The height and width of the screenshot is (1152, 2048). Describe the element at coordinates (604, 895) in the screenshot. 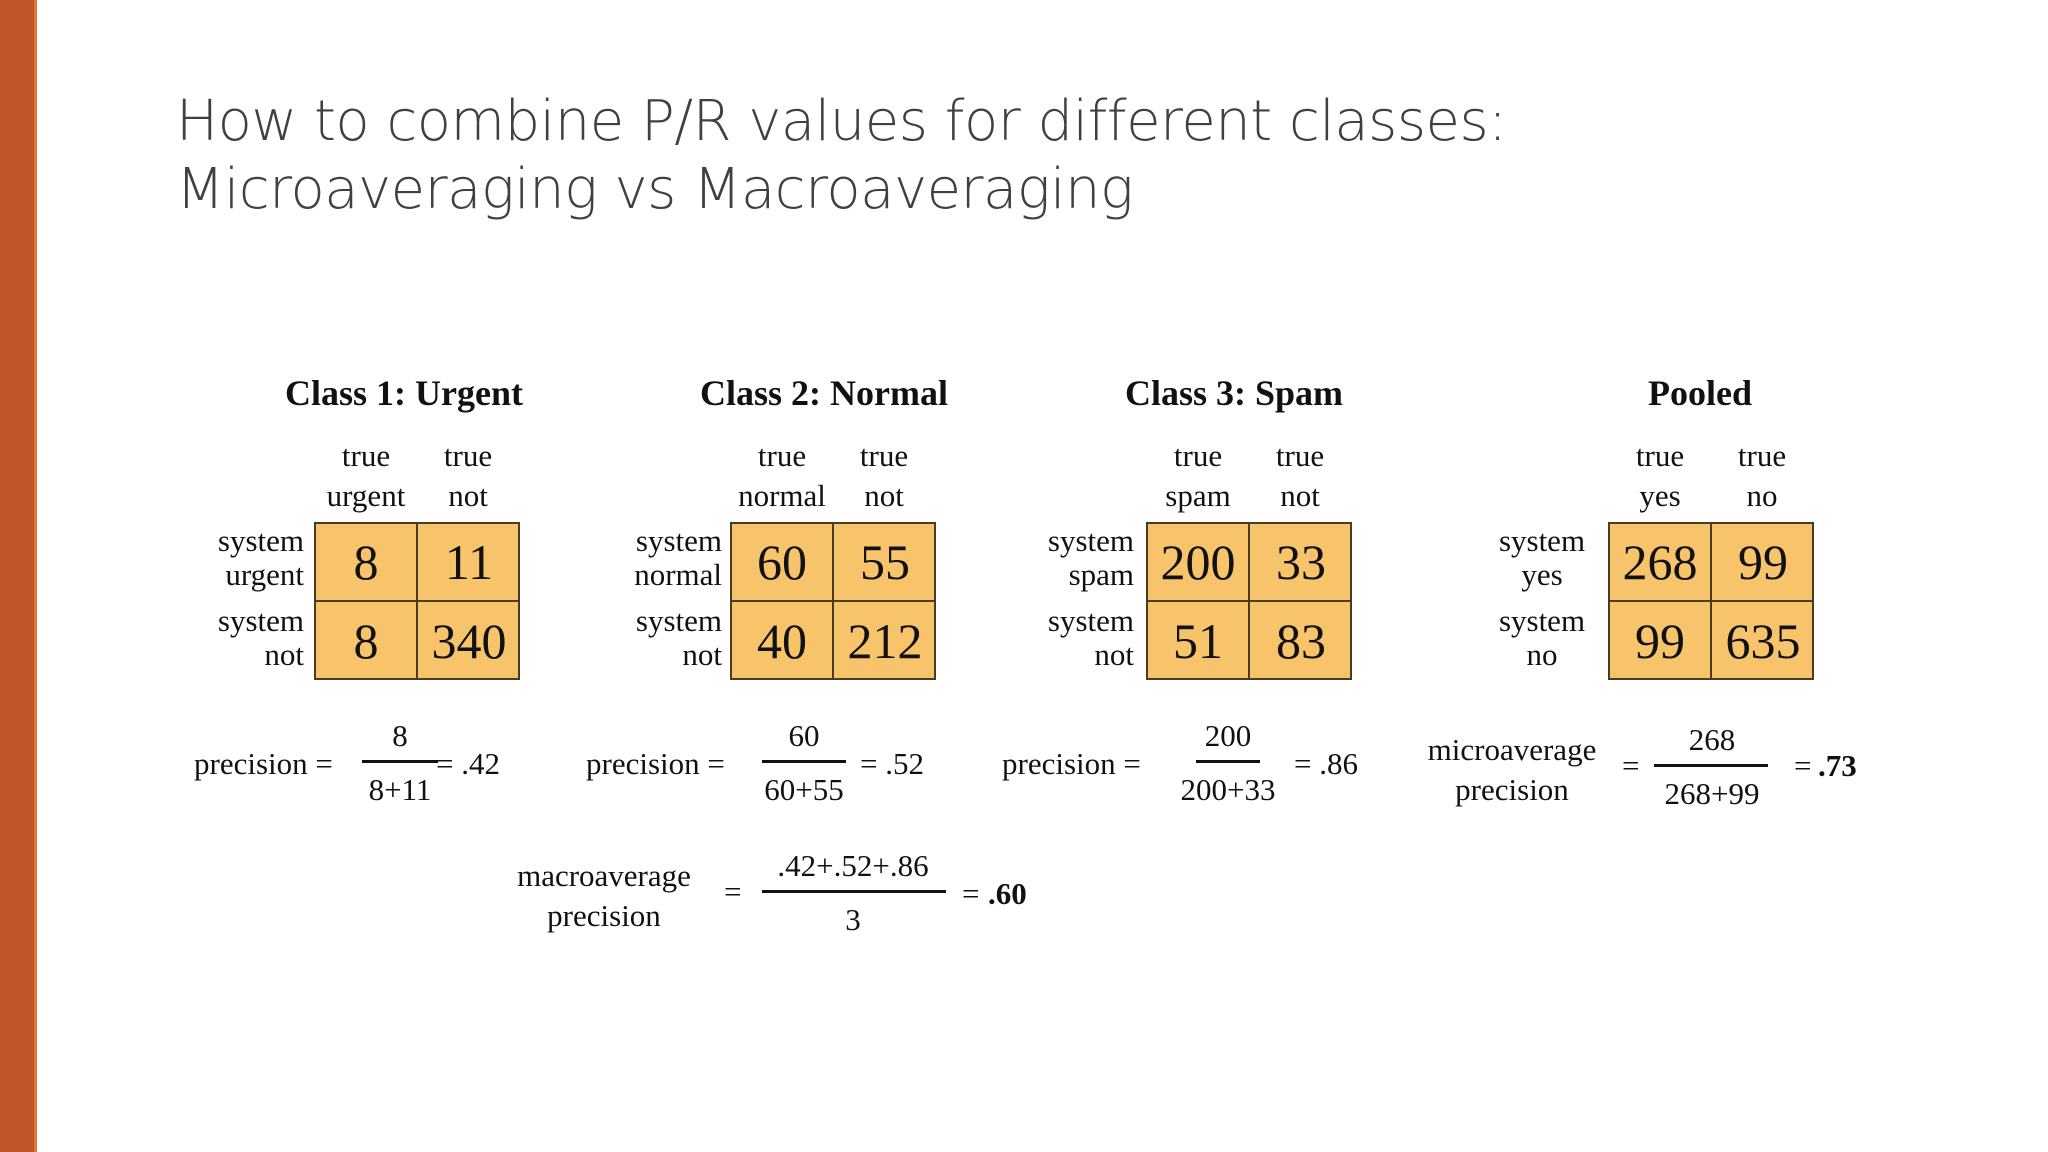

I see `macro-label: macroaverage precision` at that location.